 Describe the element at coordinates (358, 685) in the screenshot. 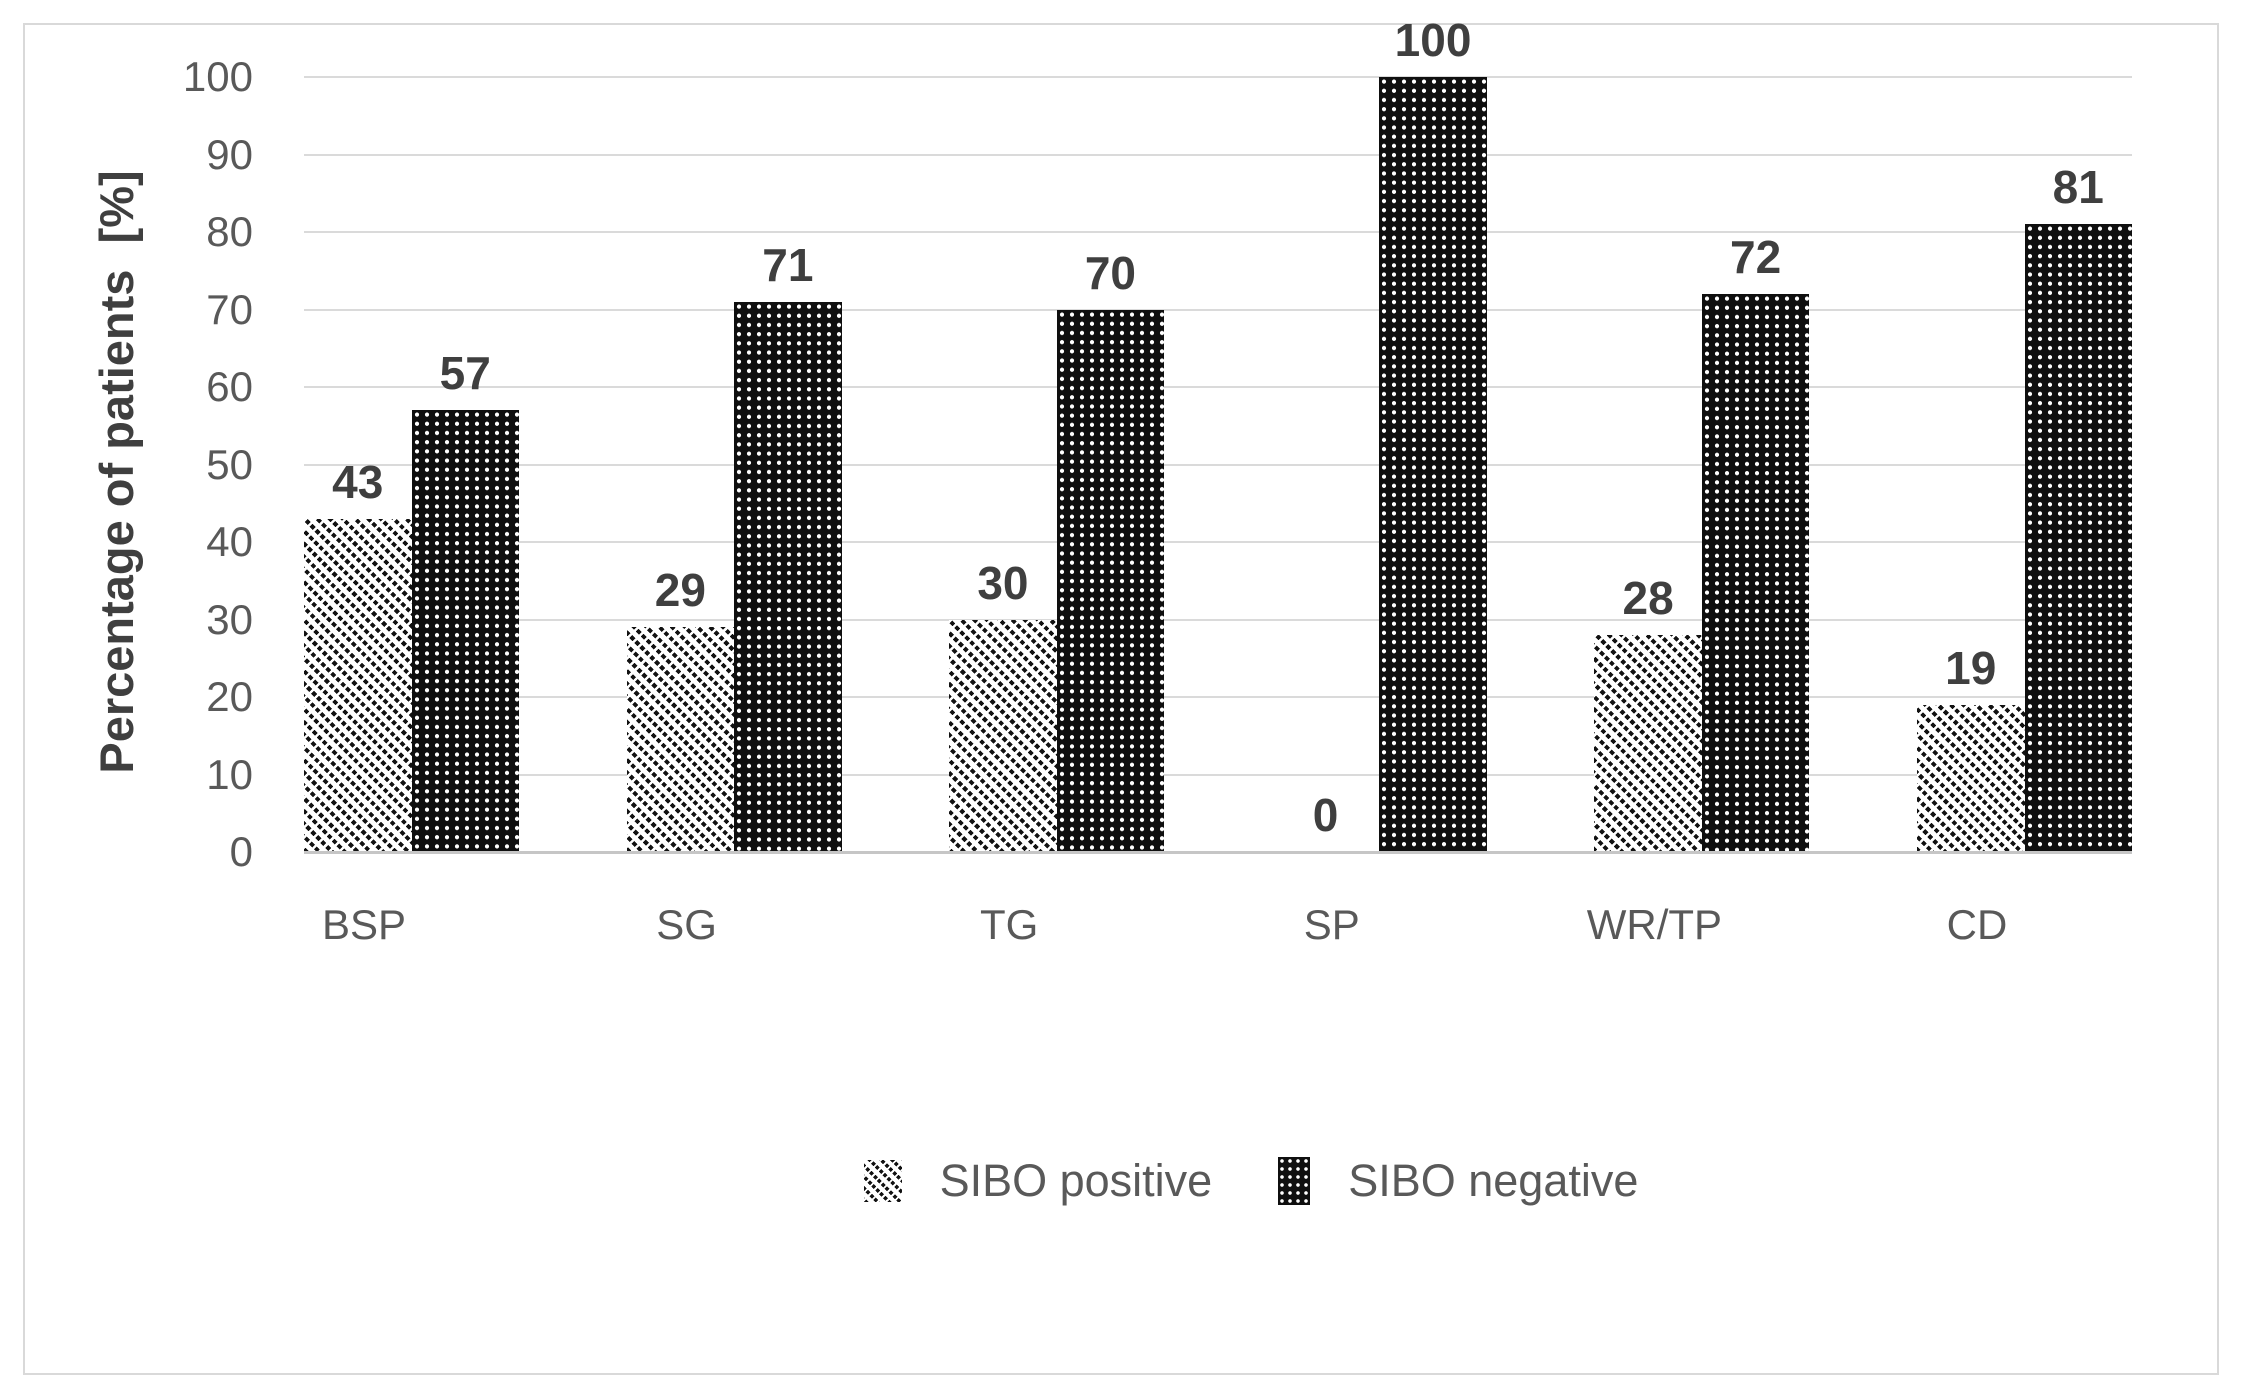

I see `bar-sibo-positive-bsp` at that location.